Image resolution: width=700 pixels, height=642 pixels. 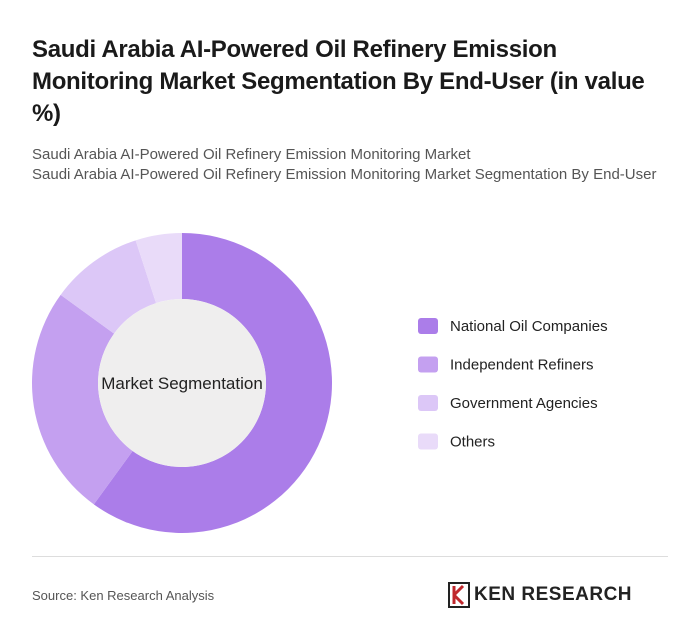 What do you see at coordinates (521, 365) in the screenshot?
I see `legend-label: Independent Refiners` at bounding box center [521, 365].